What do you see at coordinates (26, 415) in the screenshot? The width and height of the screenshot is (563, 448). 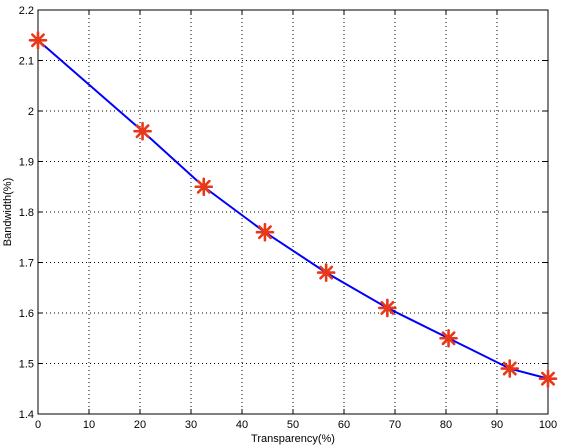 I see `y-tick-label: 1.4` at bounding box center [26, 415].